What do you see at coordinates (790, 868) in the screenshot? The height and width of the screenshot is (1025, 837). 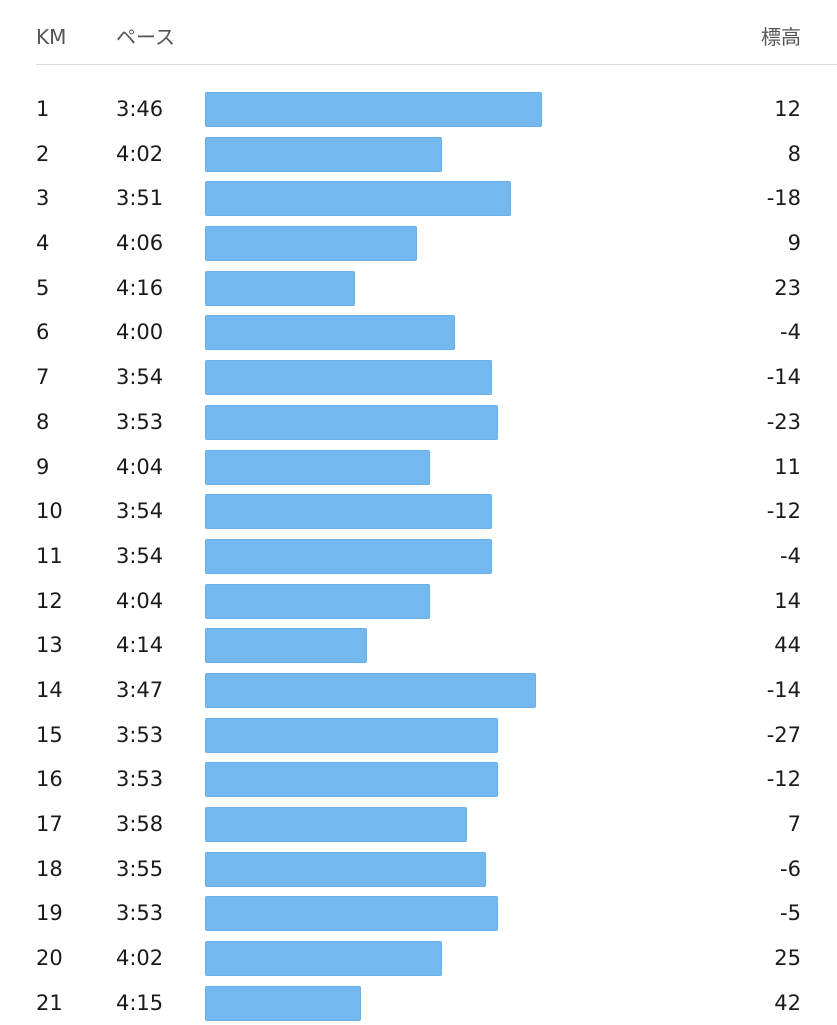 I see `split-elevation: -6` at bounding box center [790, 868].